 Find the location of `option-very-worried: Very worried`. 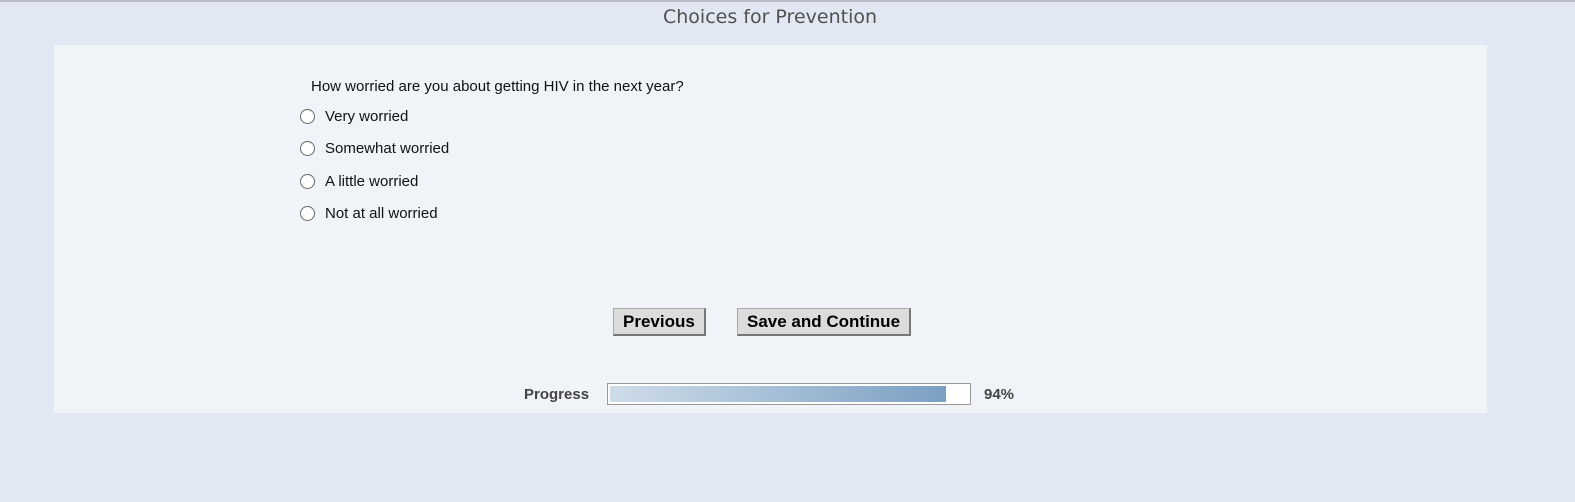

option-very-worried: Very worried is located at coordinates (354, 116).